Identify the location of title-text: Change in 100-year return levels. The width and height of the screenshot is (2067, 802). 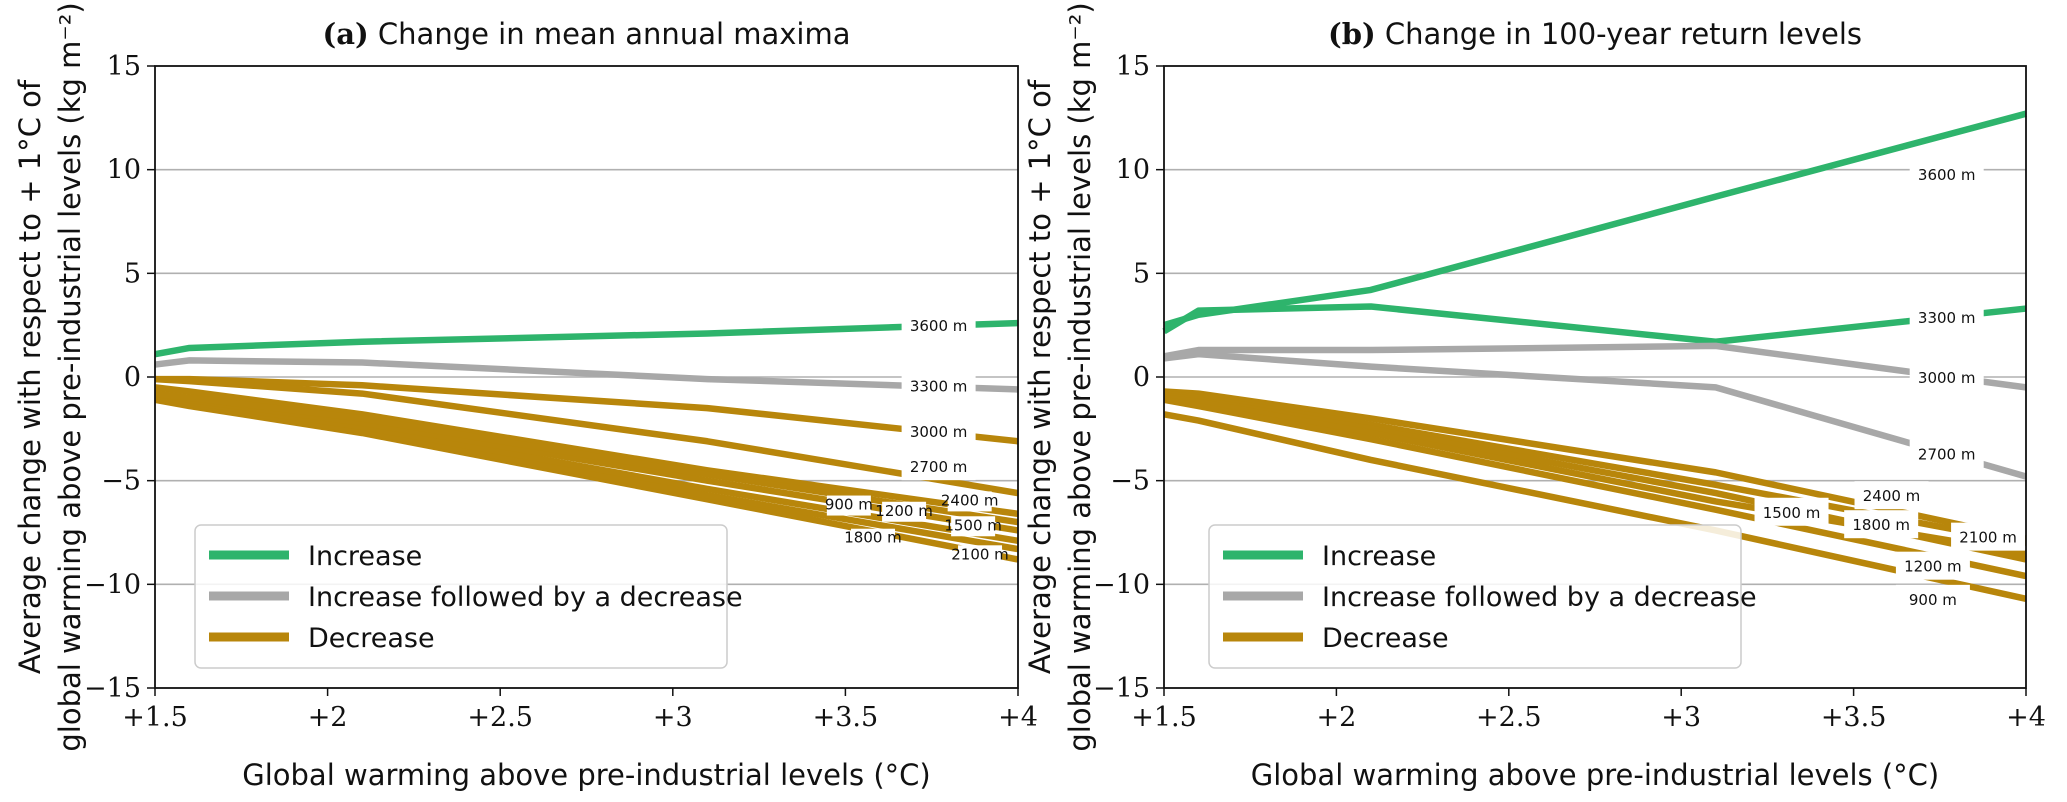
(1619, 34).